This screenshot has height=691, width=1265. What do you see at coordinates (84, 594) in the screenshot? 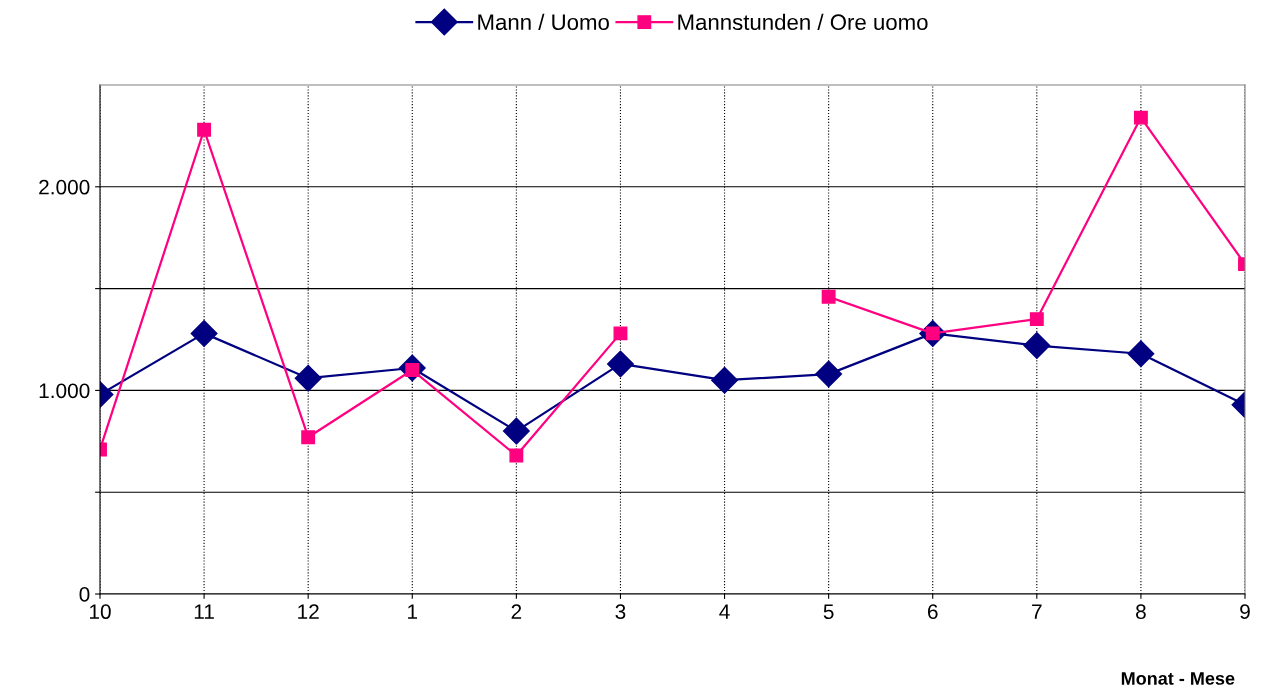
I see `y-tick-label: 0` at bounding box center [84, 594].